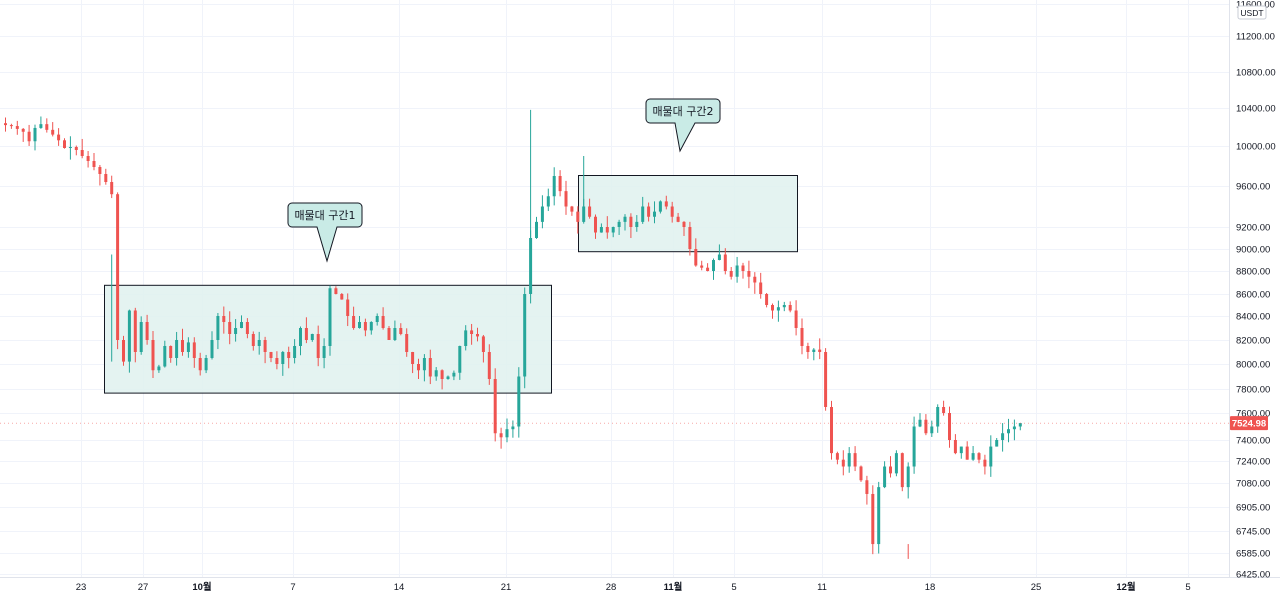  What do you see at coordinates (1253, 390) in the screenshot?
I see `price-tick-label: 7800.00` at bounding box center [1253, 390].